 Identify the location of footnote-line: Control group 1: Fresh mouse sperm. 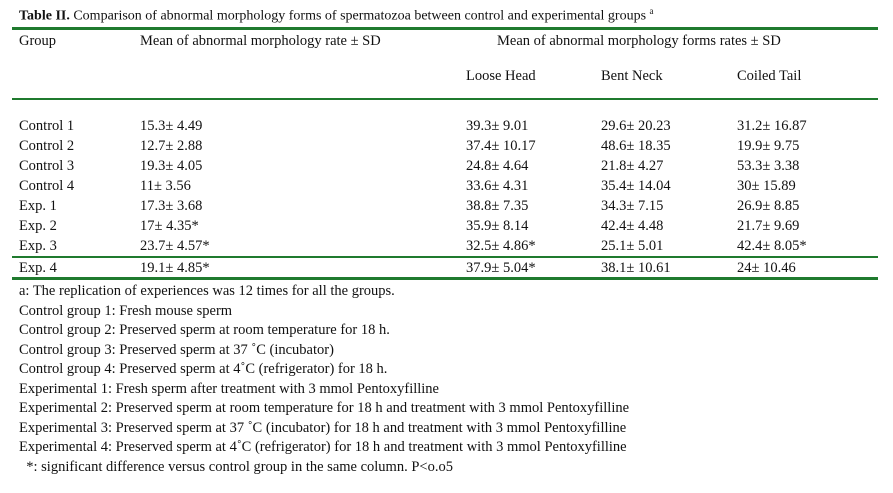
(126, 310).